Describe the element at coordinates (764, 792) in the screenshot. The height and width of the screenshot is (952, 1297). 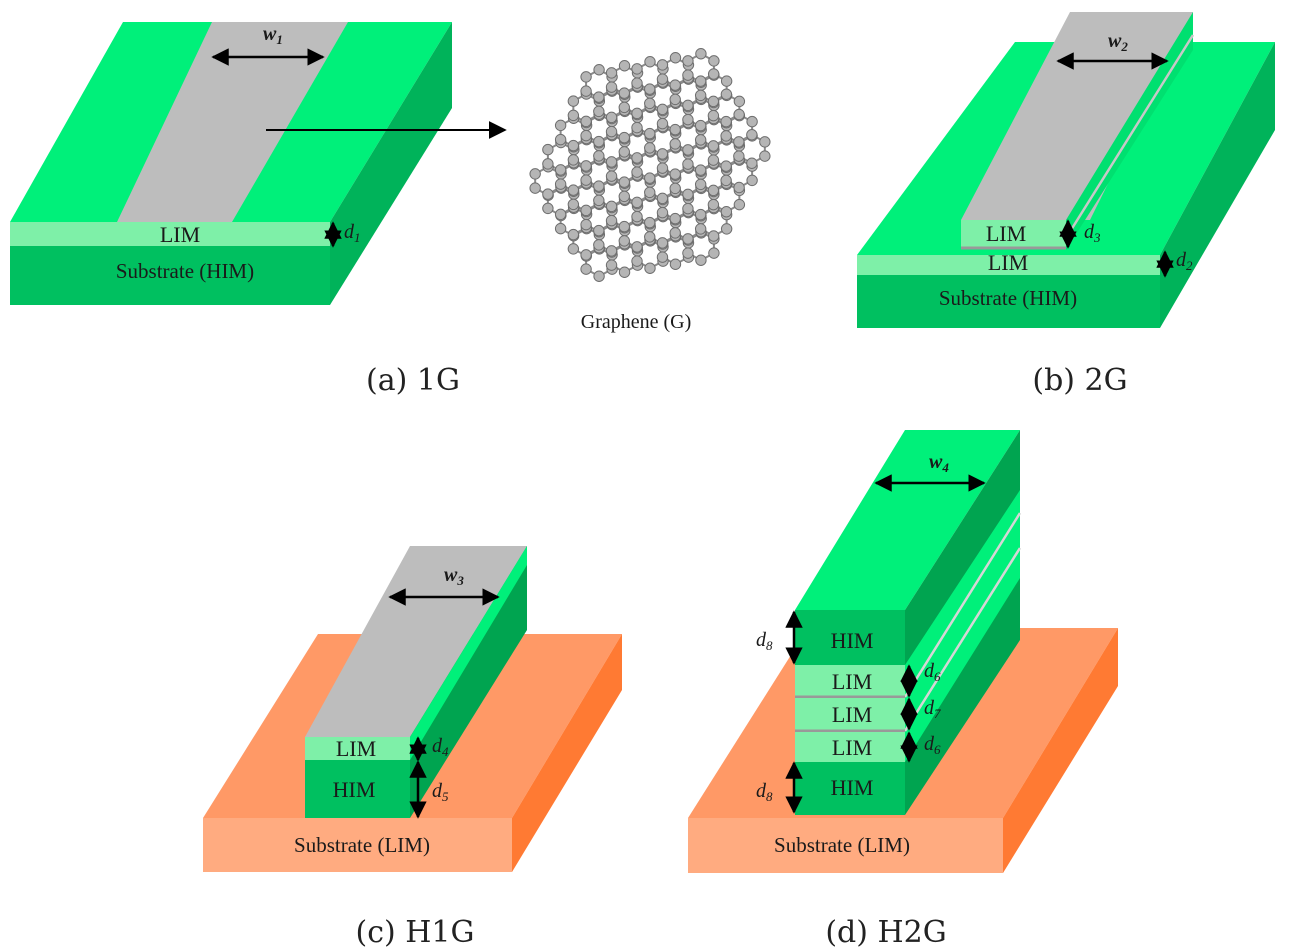
I see `panel-d-d-him-bottom-label: d8` at that location.